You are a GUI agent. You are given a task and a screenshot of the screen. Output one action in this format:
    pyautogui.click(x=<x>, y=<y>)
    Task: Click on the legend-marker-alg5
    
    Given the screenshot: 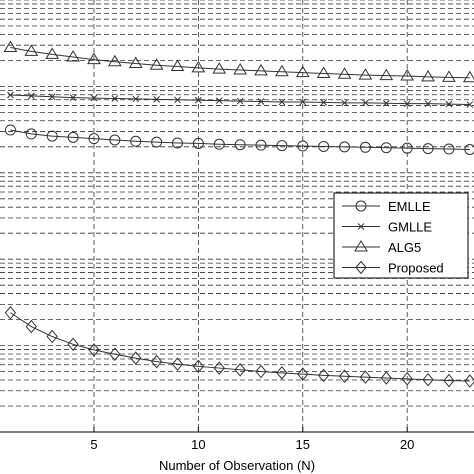 What is the action you would take?
    pyautogui.click(x=361, y=246)
    